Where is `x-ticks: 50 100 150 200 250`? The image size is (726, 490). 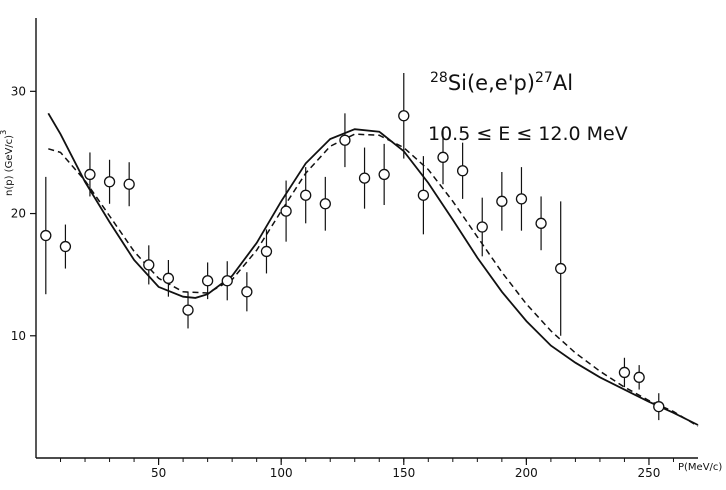 x-ticks: 50 100 150 200 250 is located at coordinates (405, 469).